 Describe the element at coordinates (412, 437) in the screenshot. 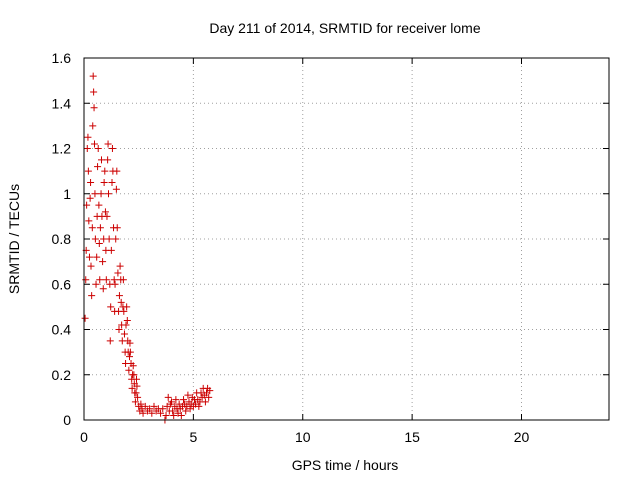

I see `x-tick-label: 15` at that location.